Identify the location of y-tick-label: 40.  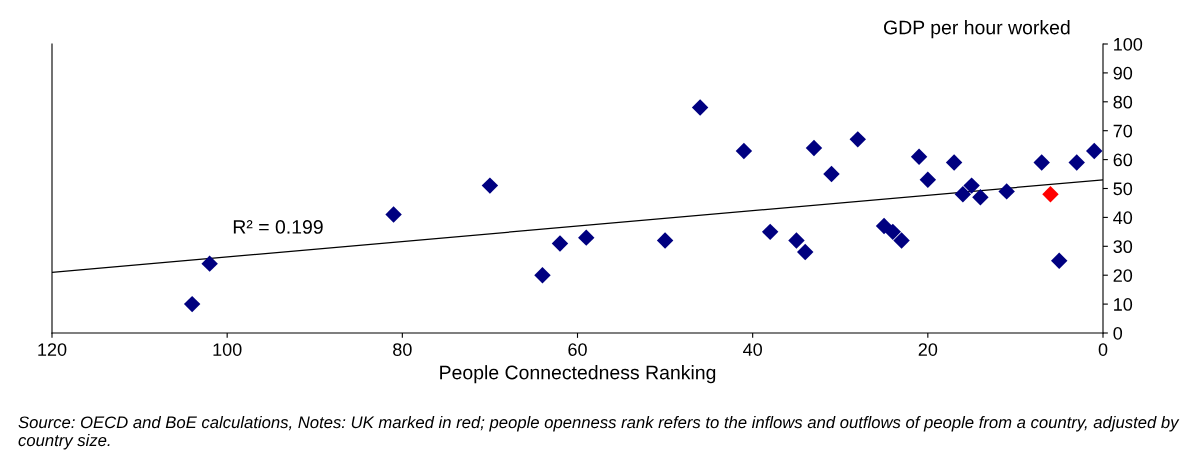
(1123, 218).